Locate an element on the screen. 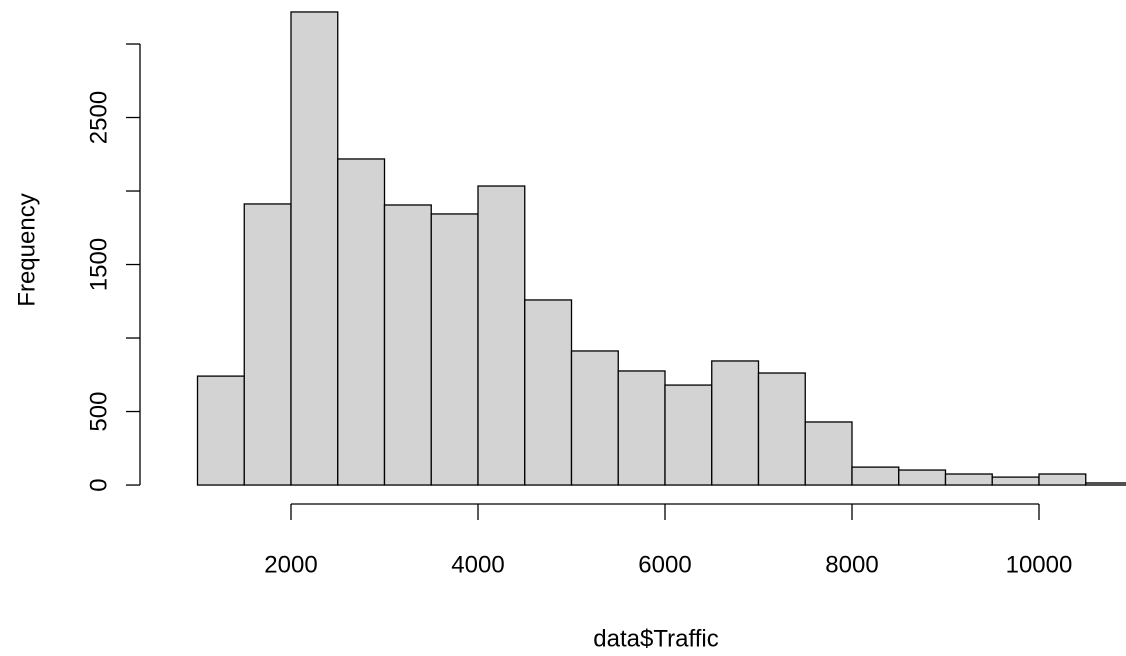 This screenshot has height=656, width=1126. x-tick-label: 8000 is located at coordinates (851, 564).